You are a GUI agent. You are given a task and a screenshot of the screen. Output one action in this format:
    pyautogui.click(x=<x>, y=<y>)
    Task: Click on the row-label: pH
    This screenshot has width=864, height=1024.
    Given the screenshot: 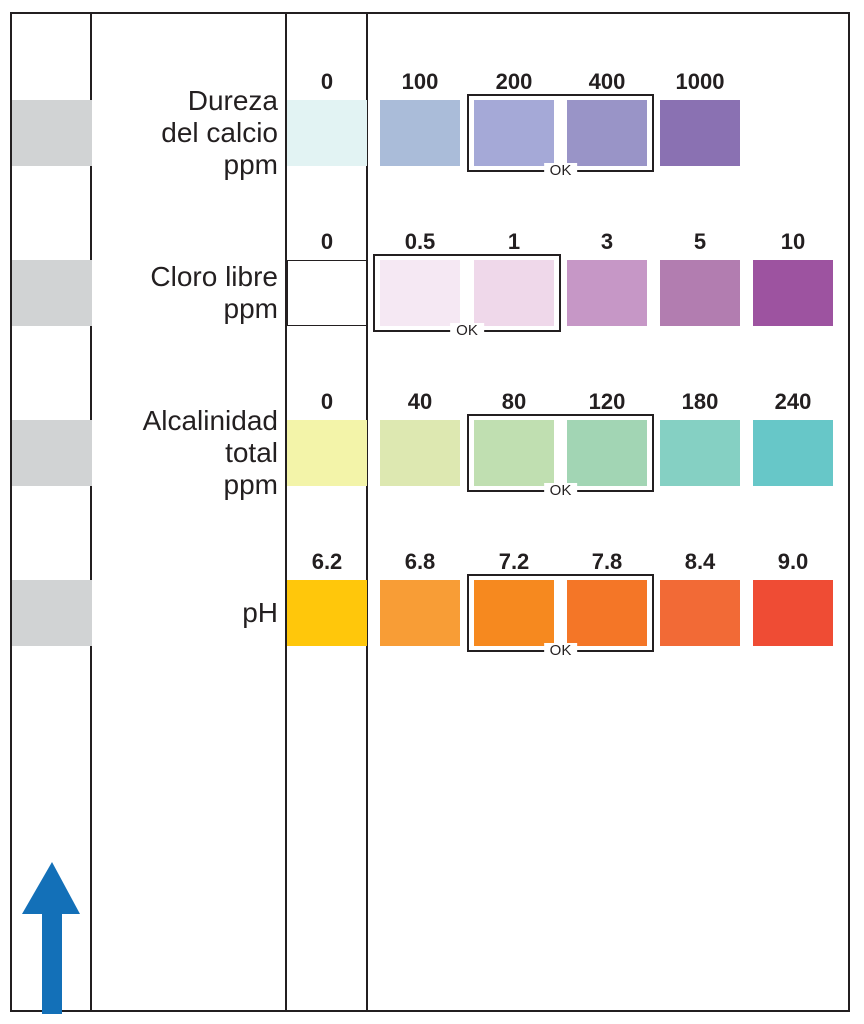 What is the action you would take?
    pyautogui.click(x=186, y=613)
    